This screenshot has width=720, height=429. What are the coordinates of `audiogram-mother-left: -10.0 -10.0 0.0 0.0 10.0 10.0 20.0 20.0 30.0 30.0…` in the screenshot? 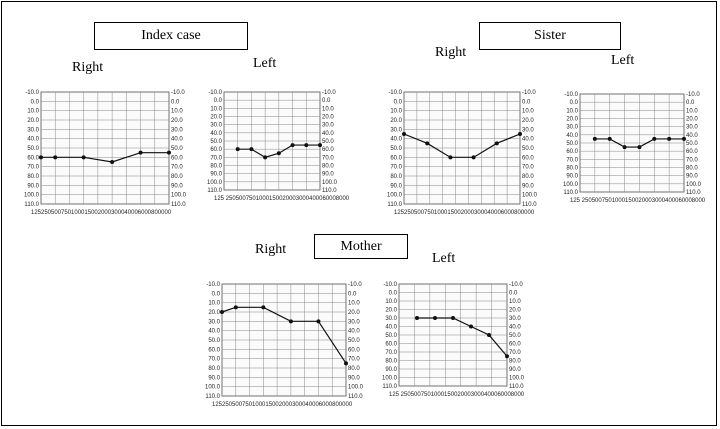 It's located at (453, 340).